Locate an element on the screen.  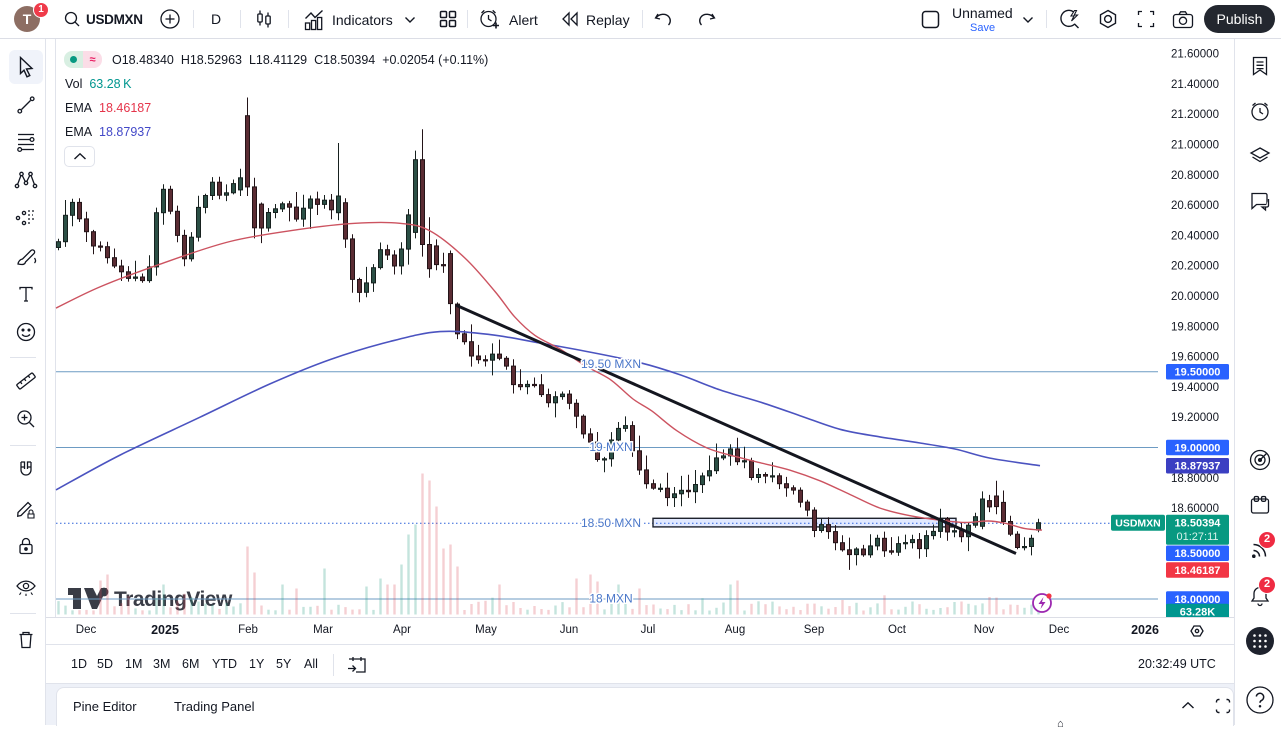
svg-text: 19.40000 is located at coordinates (1195, 388).